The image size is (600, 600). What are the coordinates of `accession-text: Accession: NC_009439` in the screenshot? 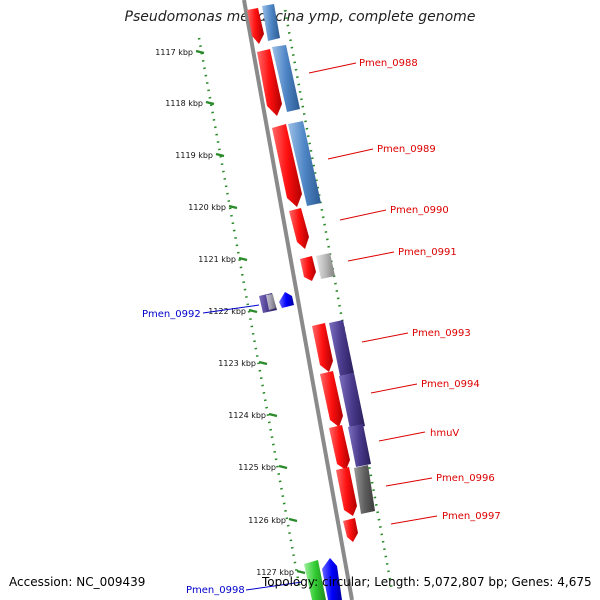 It's located at (77, 582).